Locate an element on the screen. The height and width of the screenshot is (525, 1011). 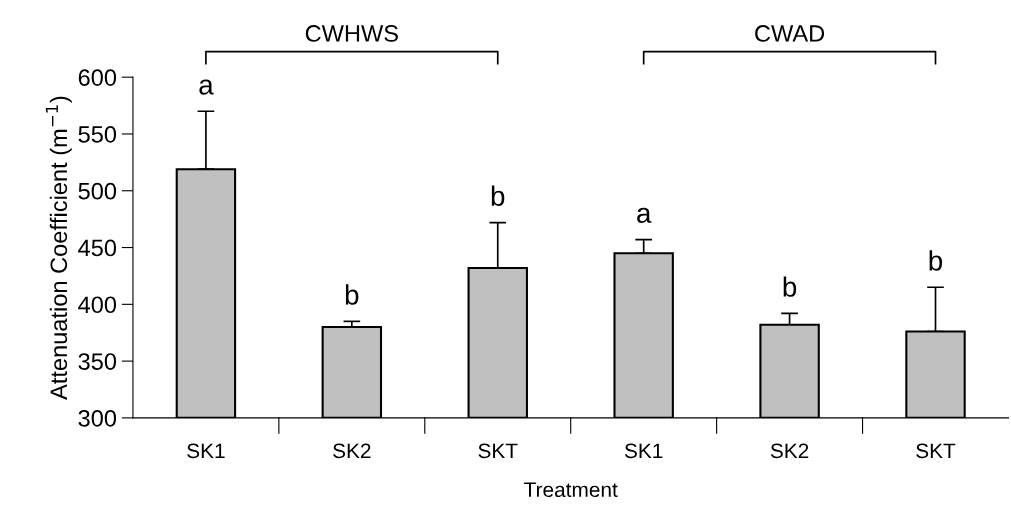
y-tick-label: 350 is located at coordinates (97, 361).